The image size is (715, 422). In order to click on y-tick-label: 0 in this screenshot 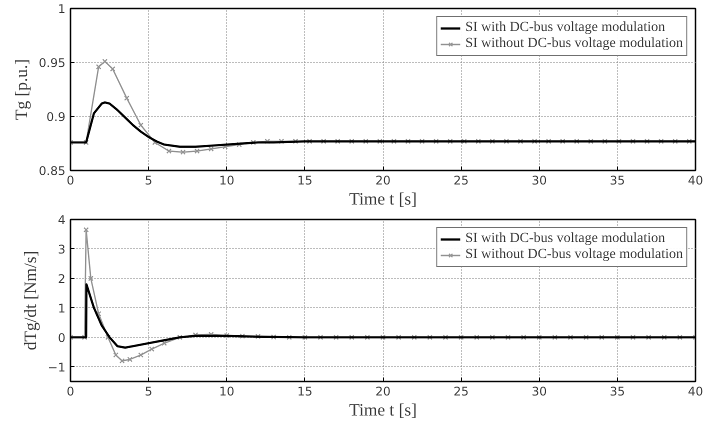, I will do `click(62, 337)`.